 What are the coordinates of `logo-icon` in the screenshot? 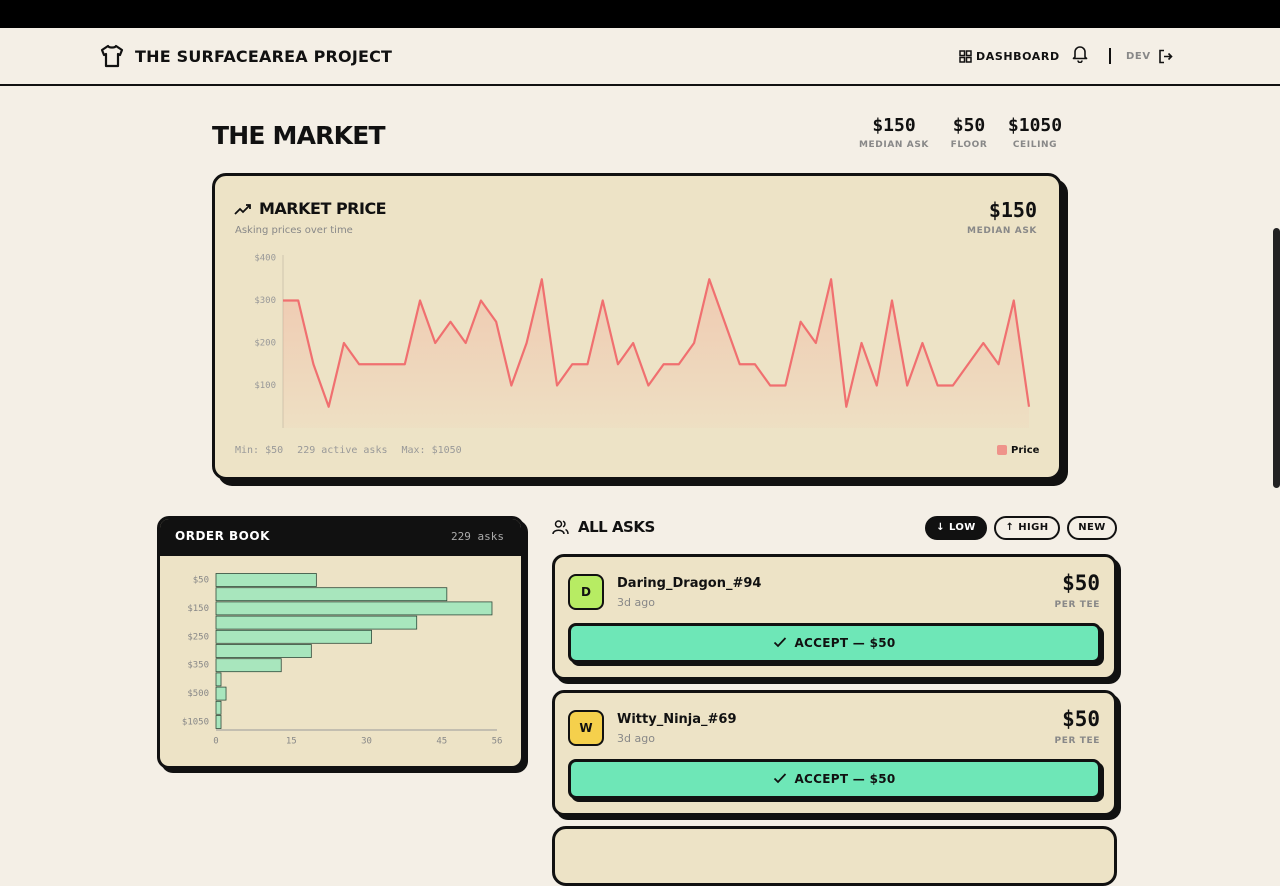 It's located at (112, 56).